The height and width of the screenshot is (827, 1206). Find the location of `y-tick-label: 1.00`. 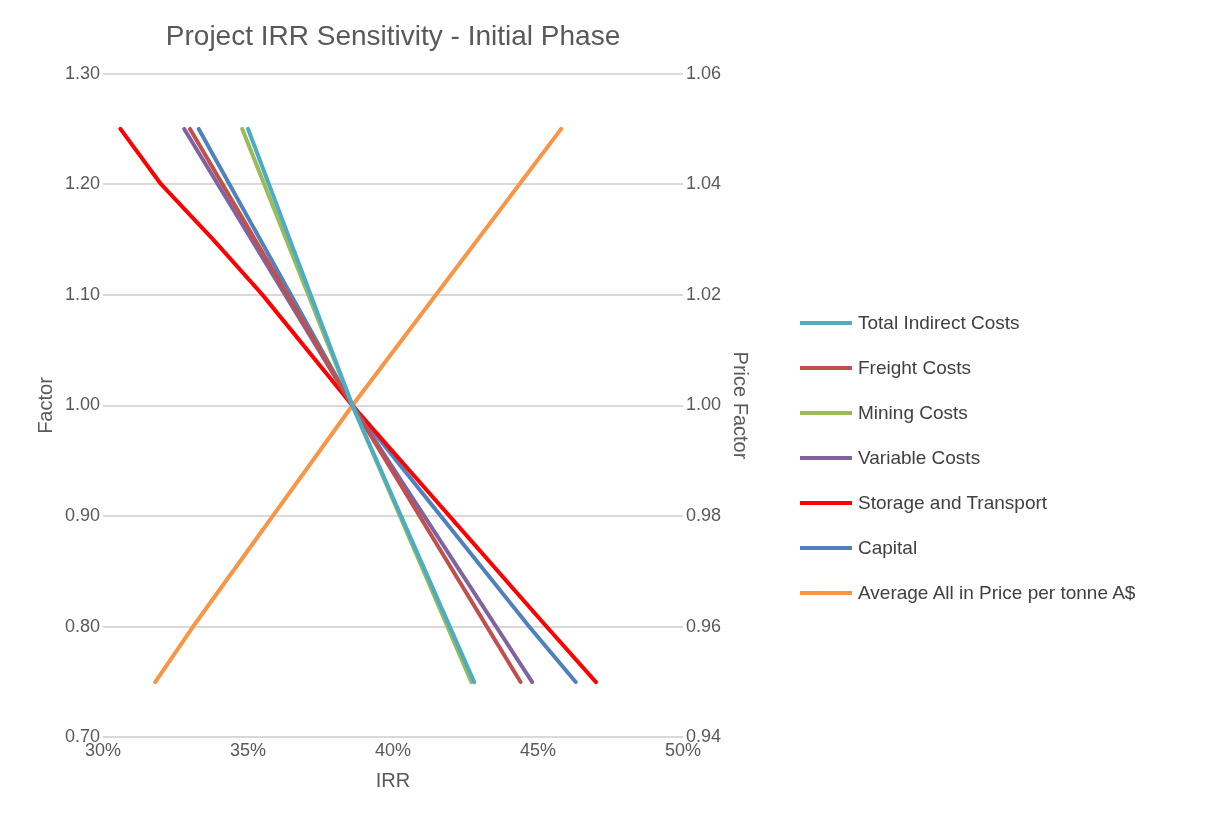

y-tick-label: 1.00 is located at coordinates (82, 404).